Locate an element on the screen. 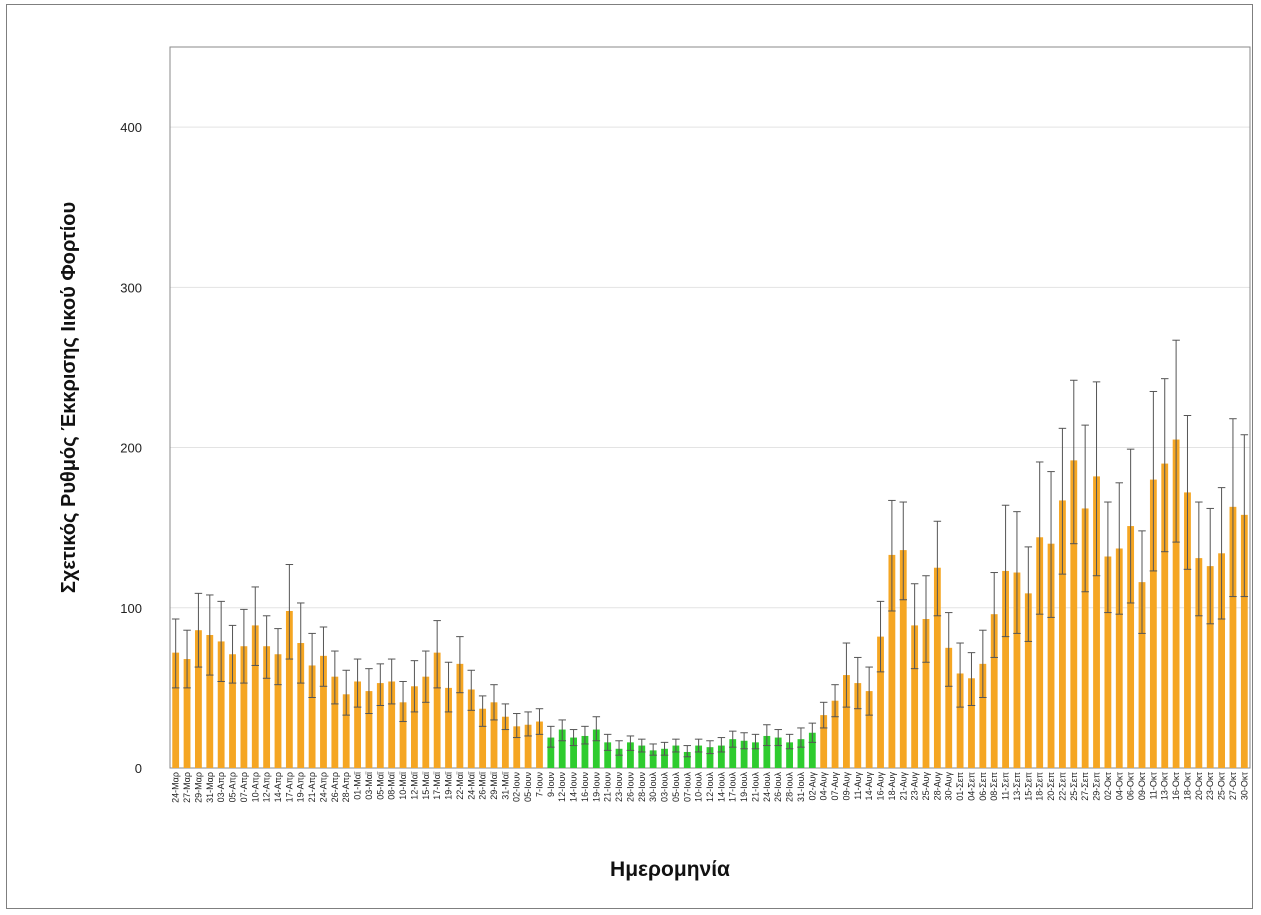  x-tick-label: 12-Ιουν is located at coordinates (562, 787).